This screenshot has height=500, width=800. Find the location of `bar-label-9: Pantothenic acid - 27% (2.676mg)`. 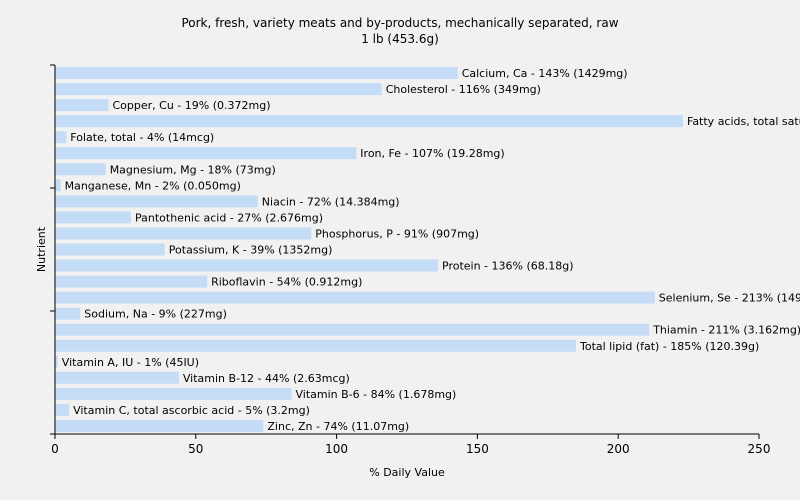

bar-label-9: Pantothenic acid - 27% (2.676mg) is located at coordinates (229, 217).